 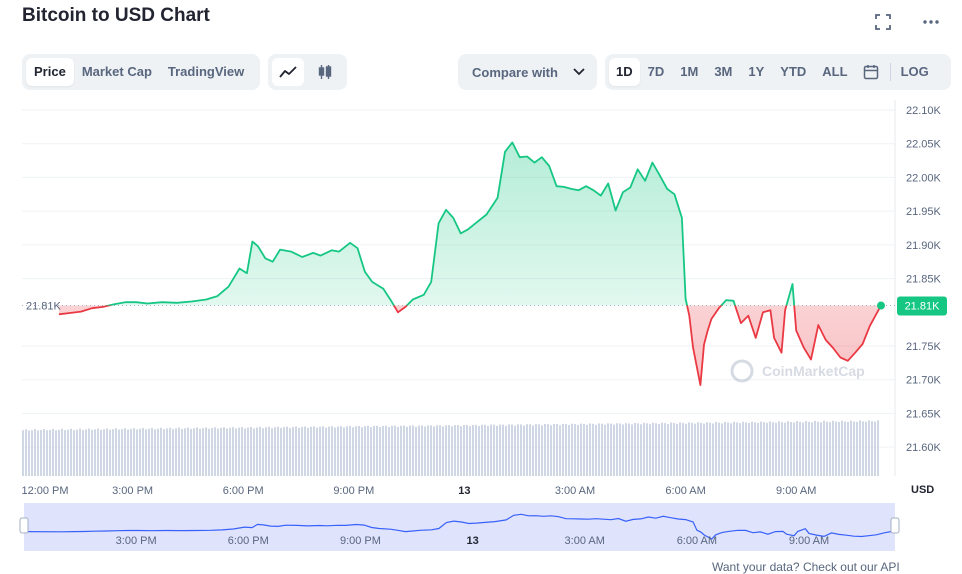 I want to click on range-7d: 7D, so click(x=656, y=71).